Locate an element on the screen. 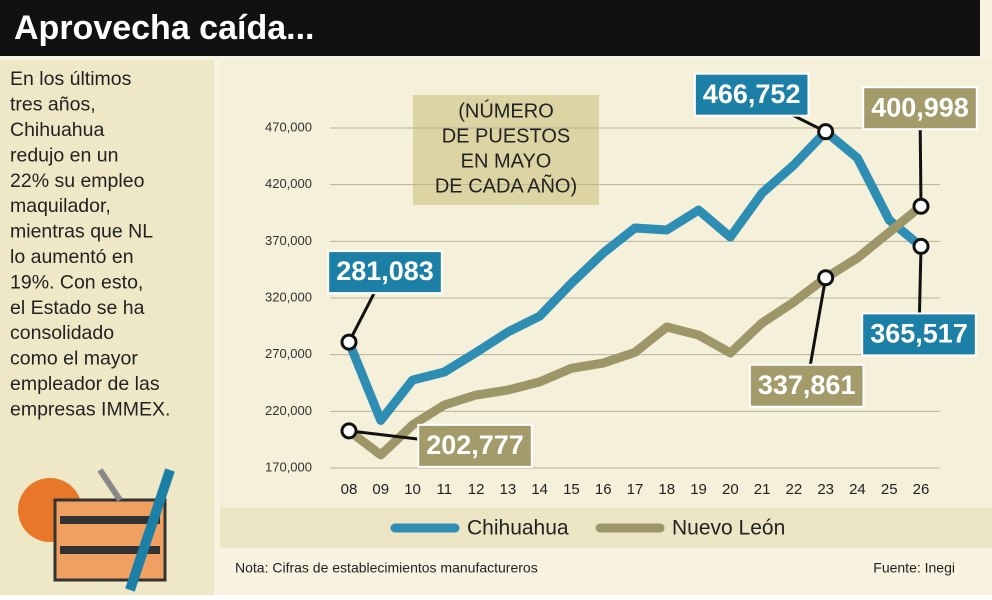 This screenshot has height=600, width=992. intro-line: 22% su empleo is located at coordinates (77, 181).